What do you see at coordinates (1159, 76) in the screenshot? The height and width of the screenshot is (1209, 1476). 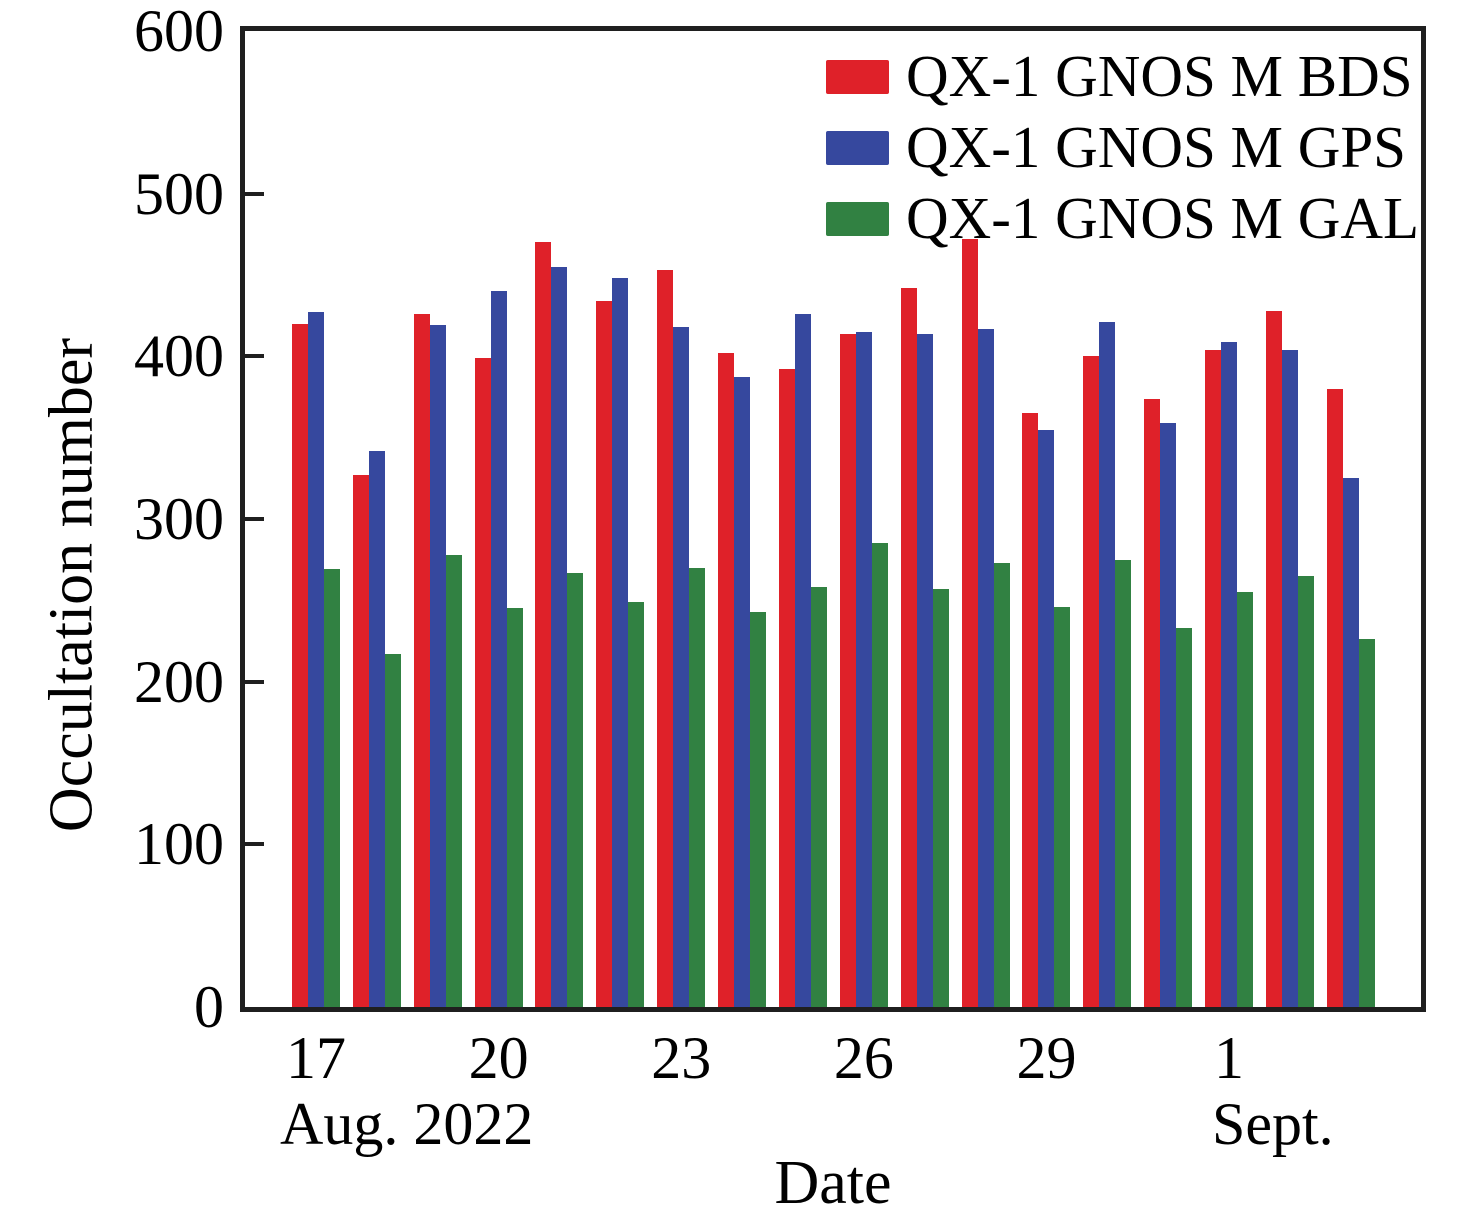 I see `legend-label: QX-1 GNOS M BDS` at bounding box center [1159, 76].